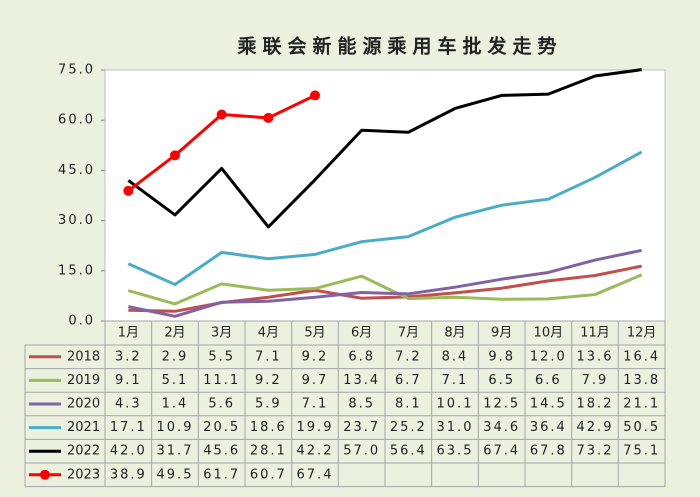 This screenshot has width=700, height=497. What do you see at coordinates (76, 120) in the screenshot?
I see `y-tick-label: 60.0` at bounding box center [76, 120].